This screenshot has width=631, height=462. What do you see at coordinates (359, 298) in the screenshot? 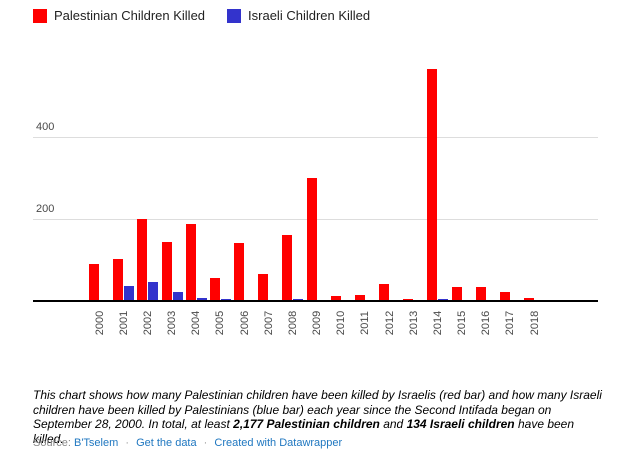
I see `bar-palestinian-2011` at bounding box center [359, 298].